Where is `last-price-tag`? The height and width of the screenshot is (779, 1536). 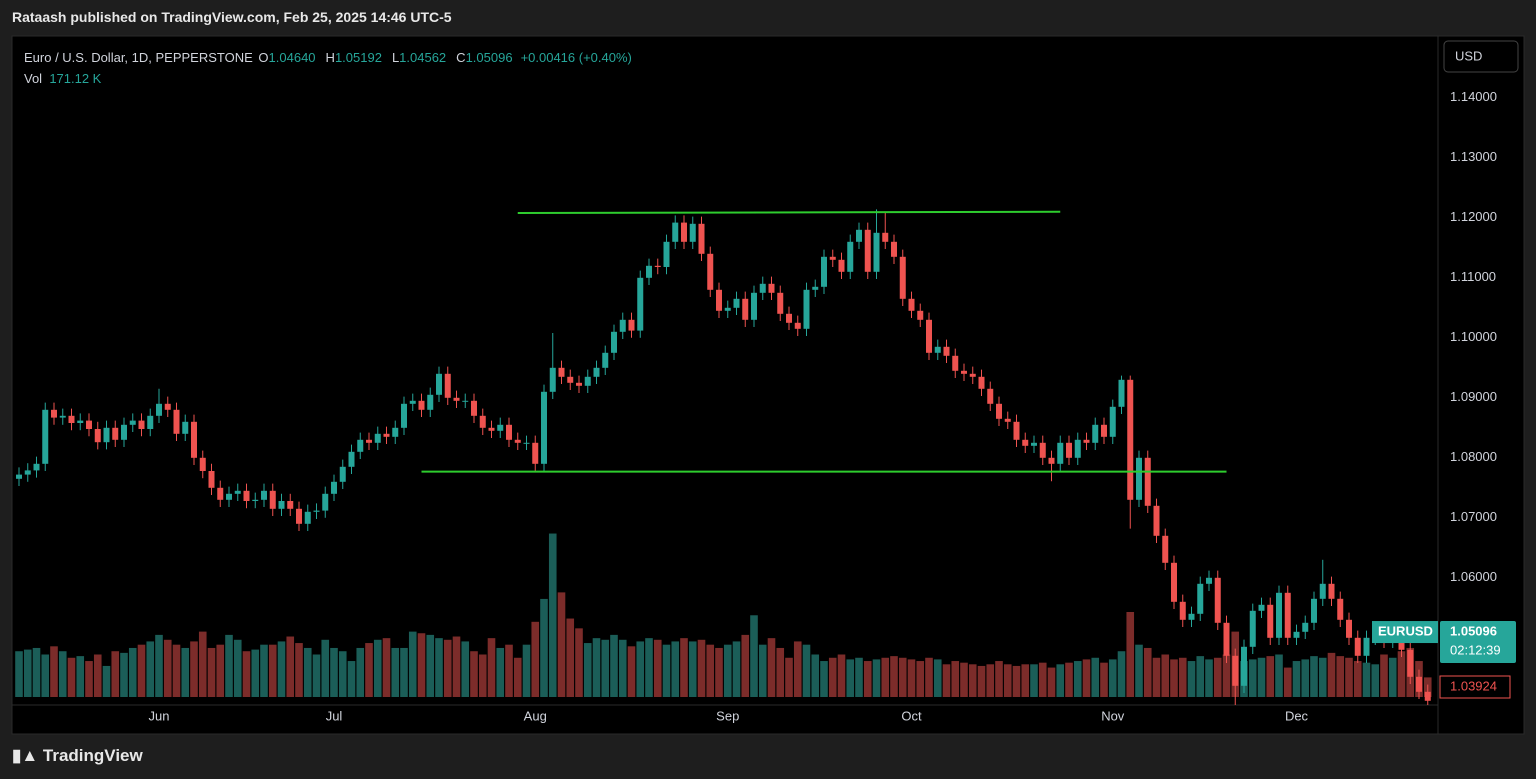
last-price-tag is located at coordinates (1478, 642).